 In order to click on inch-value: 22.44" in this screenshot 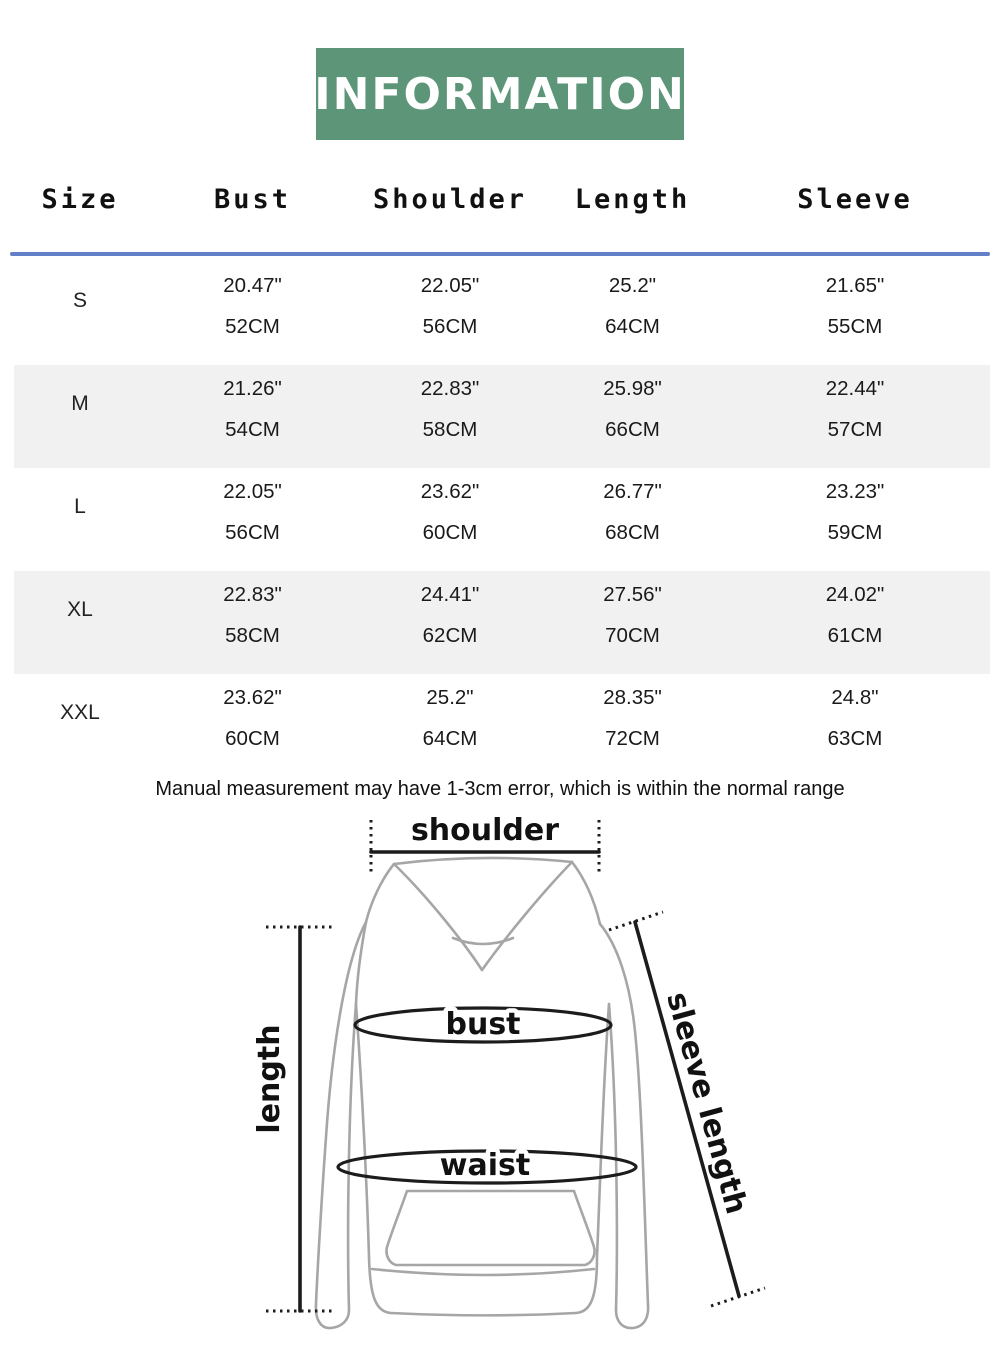, I will do `click(855, 388)`.